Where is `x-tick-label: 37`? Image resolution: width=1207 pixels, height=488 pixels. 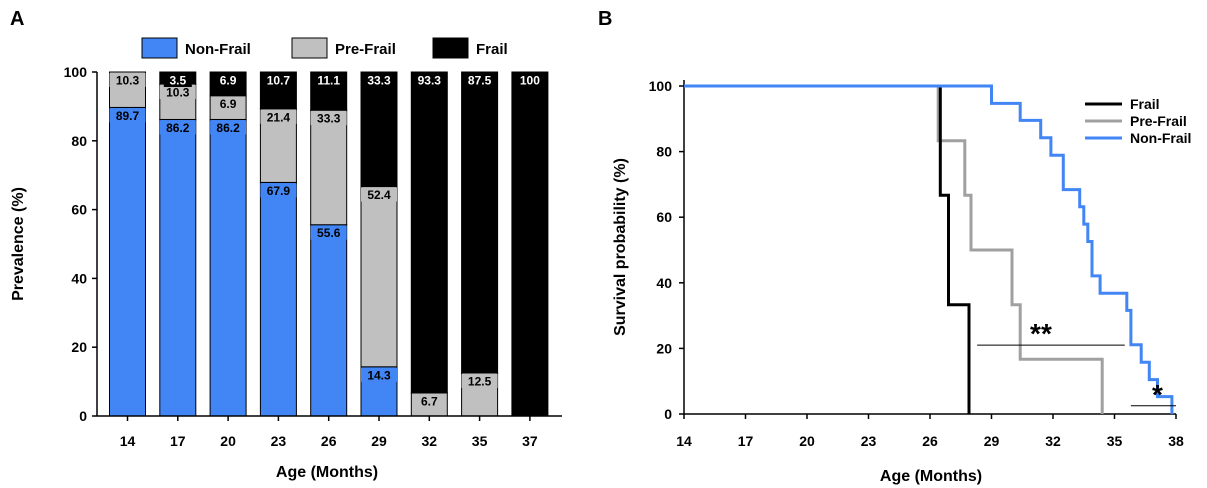 x-tick-label: 37 is located at coordinates (530, 441).